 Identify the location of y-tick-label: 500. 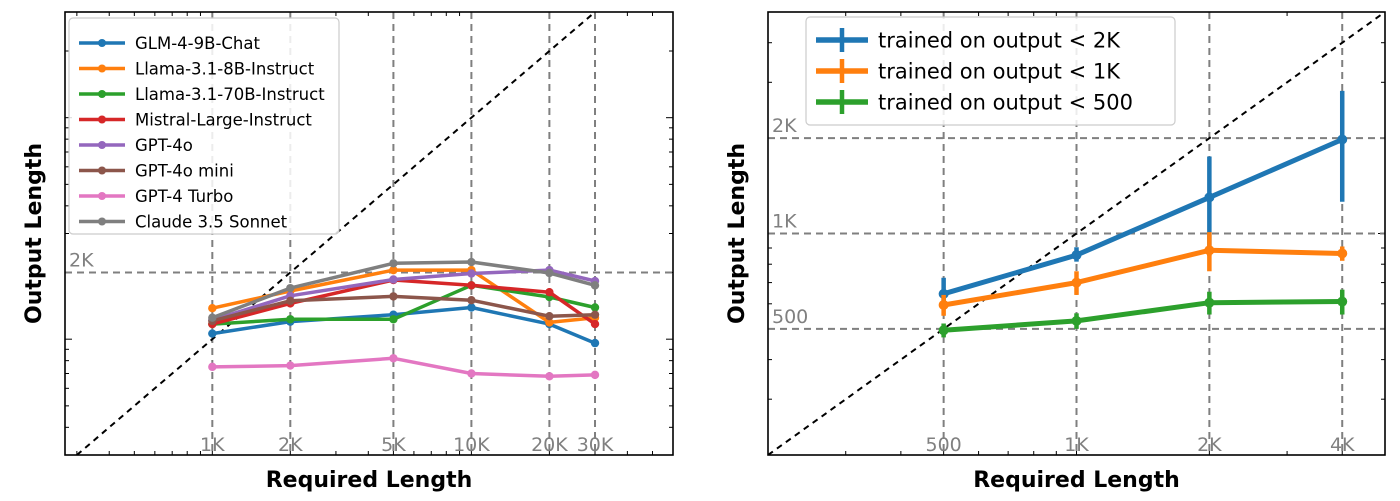
(790, 317).